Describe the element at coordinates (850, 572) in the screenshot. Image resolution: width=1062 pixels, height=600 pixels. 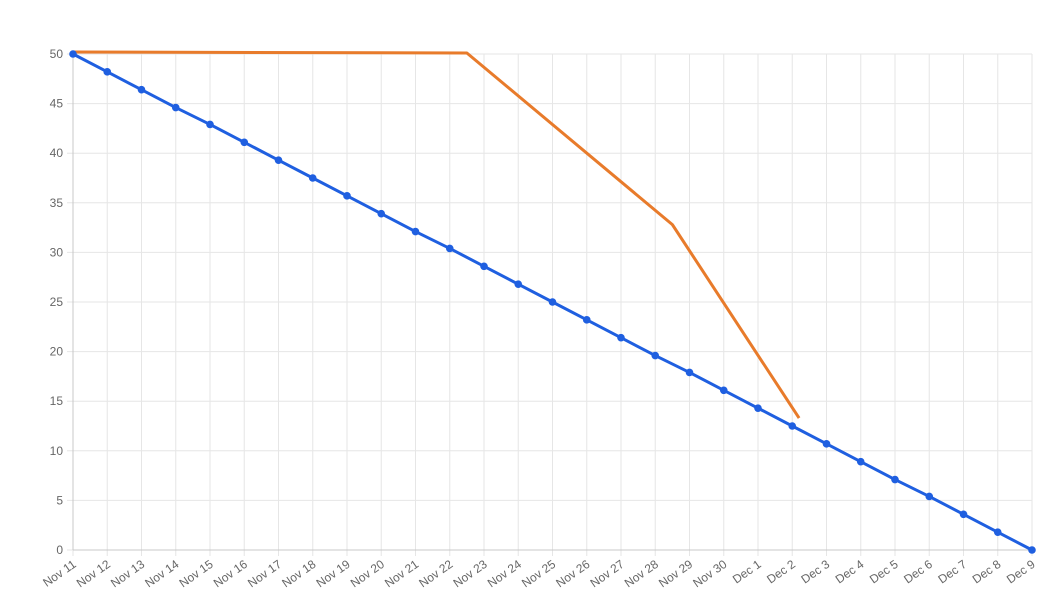
I see `x-tick-label: Dec 4` at that location.